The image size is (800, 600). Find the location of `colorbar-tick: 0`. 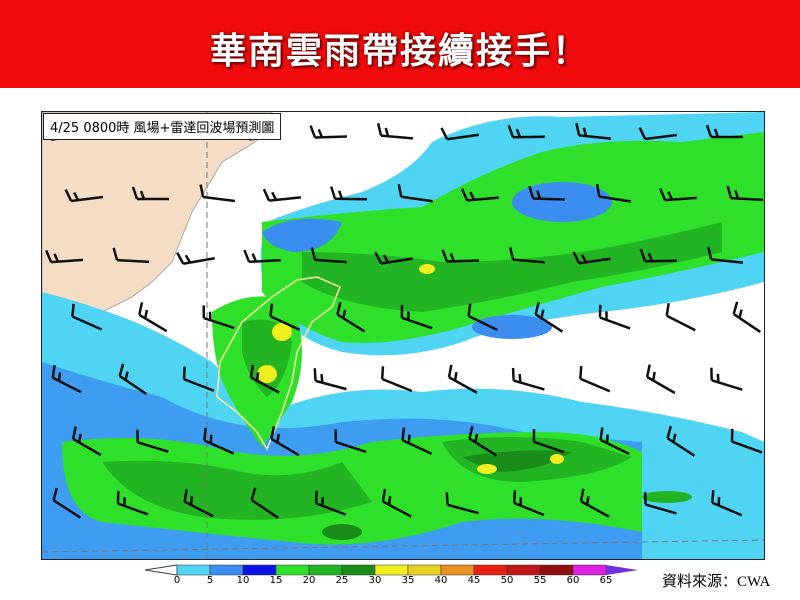

colorbar-tick: 0 is located at coordinates (177, 580).